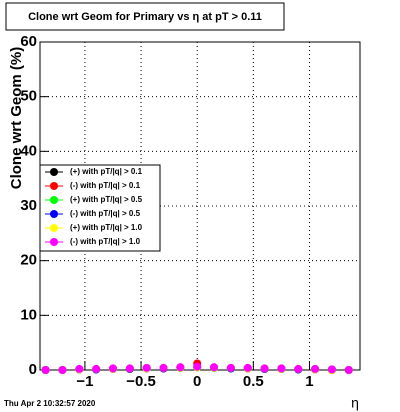  Describe the element at coordinates (28, 96) in the screenshot. I see `y-tick-label: 50` at that location.